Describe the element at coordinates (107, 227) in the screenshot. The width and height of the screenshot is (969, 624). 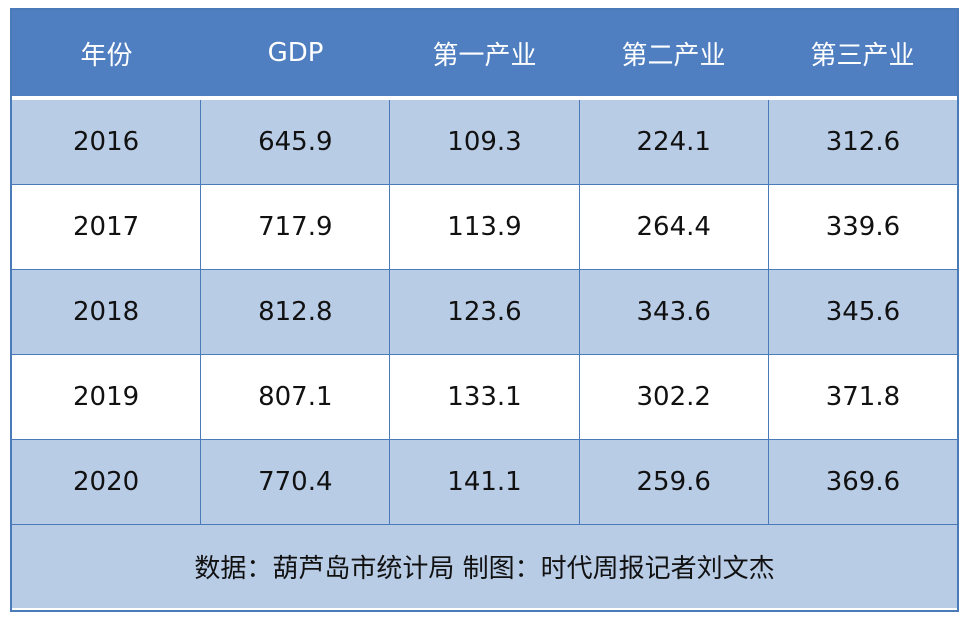
I see `table-cell: 2017` at that location.